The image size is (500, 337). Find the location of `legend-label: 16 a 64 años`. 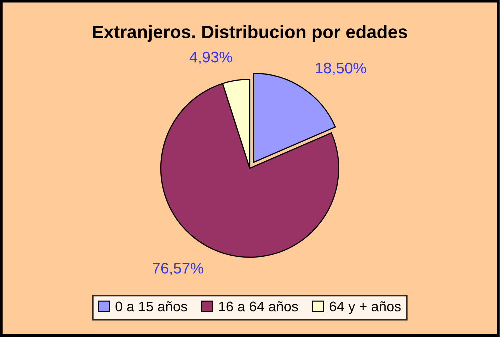

legend-label: 16 a 64 años is located at coordinates (258, 307).